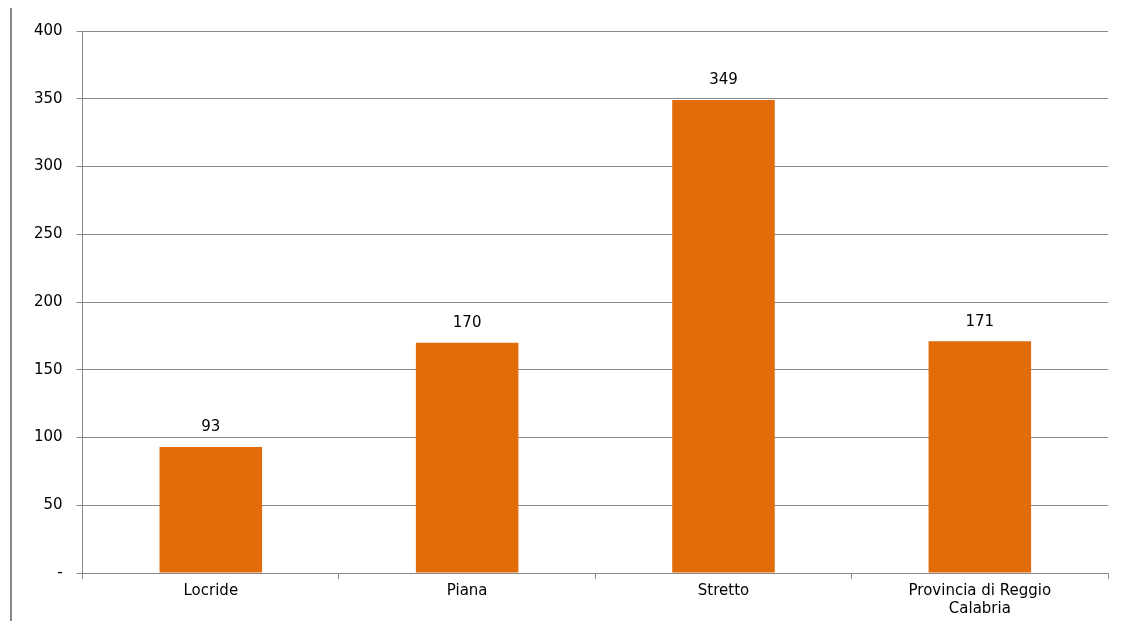  What do you see at coordinates (48, 300) in the screenshot?
I see `y-tick-label: 200` at bounding box center [48, 300].